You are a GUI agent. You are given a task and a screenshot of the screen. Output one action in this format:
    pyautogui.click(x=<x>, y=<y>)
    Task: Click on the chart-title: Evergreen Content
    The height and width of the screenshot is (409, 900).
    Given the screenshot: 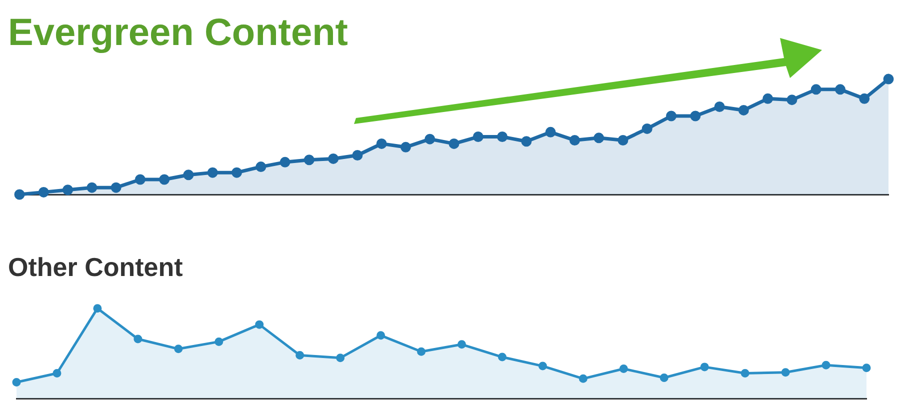 What is the action you would take?
    pyautogui.click(x=178, y=33)
    